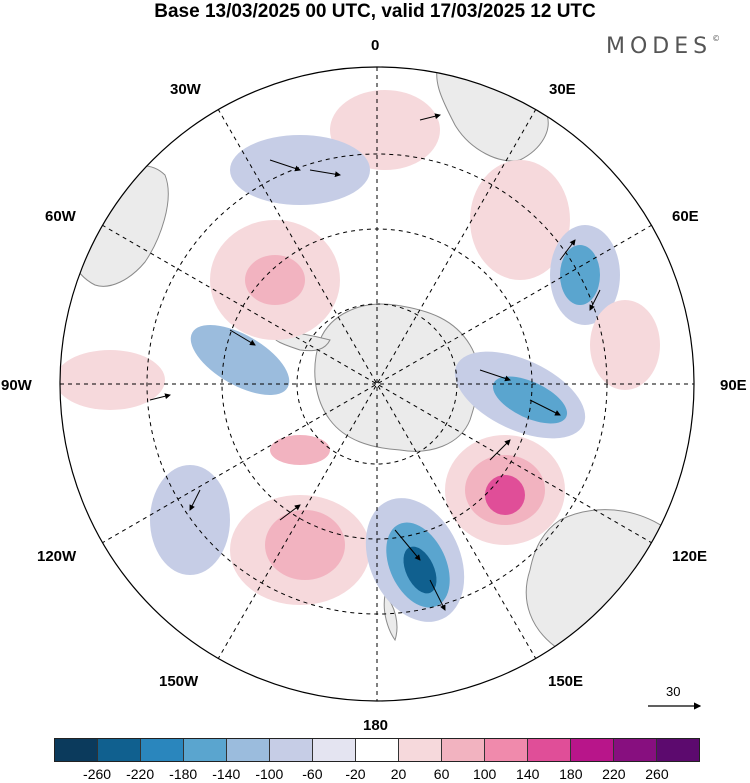 This screenshot has height=783, width=750. I want to click on legend-tick-label: -20, so click(355, 774).